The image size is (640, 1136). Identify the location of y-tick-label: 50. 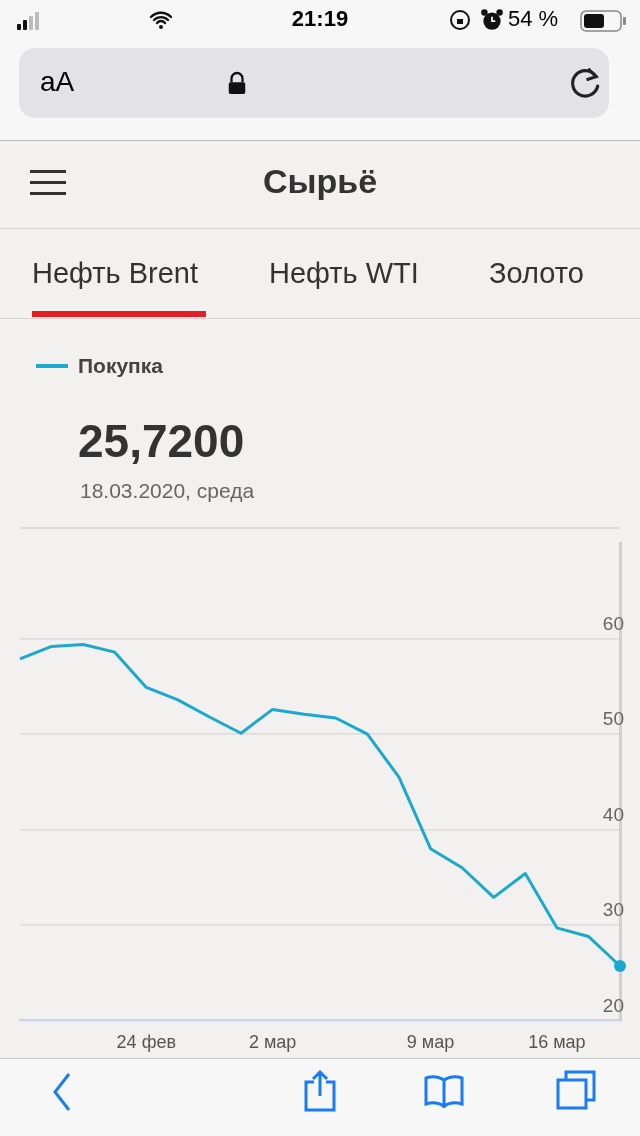
(613, 719).